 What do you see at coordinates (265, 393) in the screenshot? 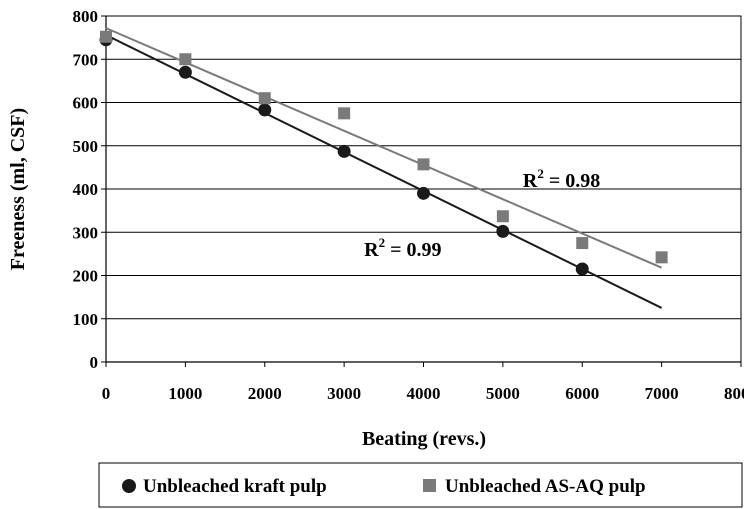
I see `x-tick-label: 2000` at bounding box center [265, 393].